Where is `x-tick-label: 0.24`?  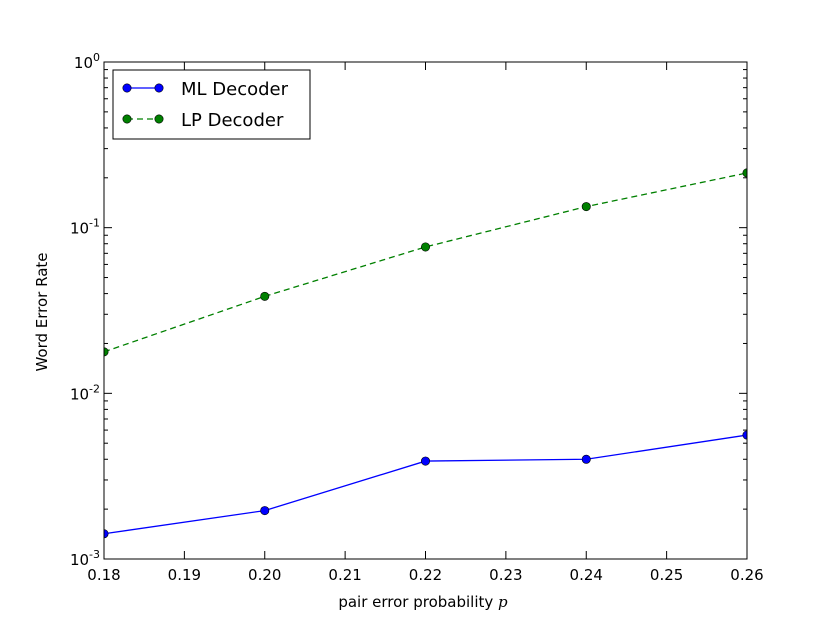
x-tick-label: 0.24 is located at coordinates (586, 575).